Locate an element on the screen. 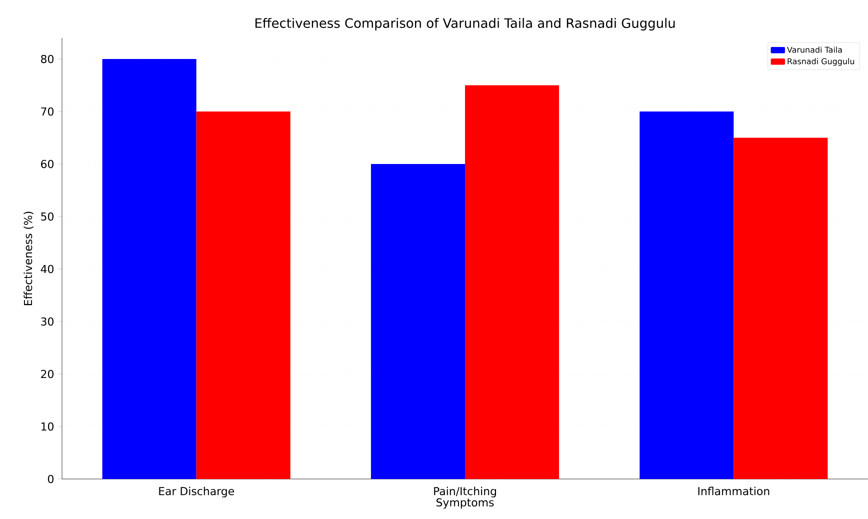 Image resolution: width=868 pixels, height=519 pixels. y-tick-label: 0 is located at coordinates (51, 479).